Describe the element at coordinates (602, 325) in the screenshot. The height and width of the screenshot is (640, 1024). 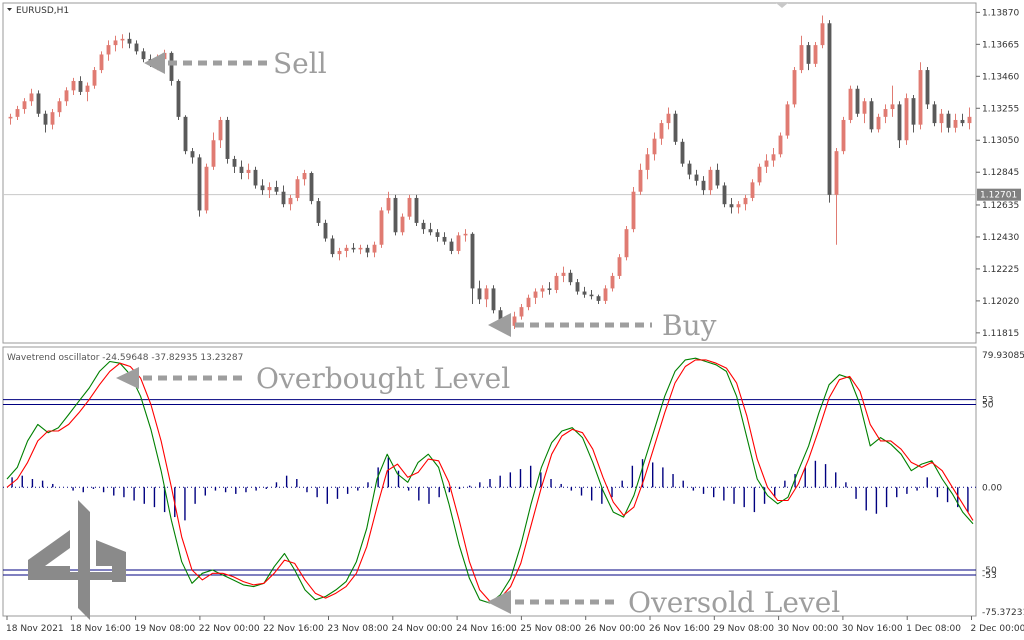
I see `buy-annotation: Buy` at that location.